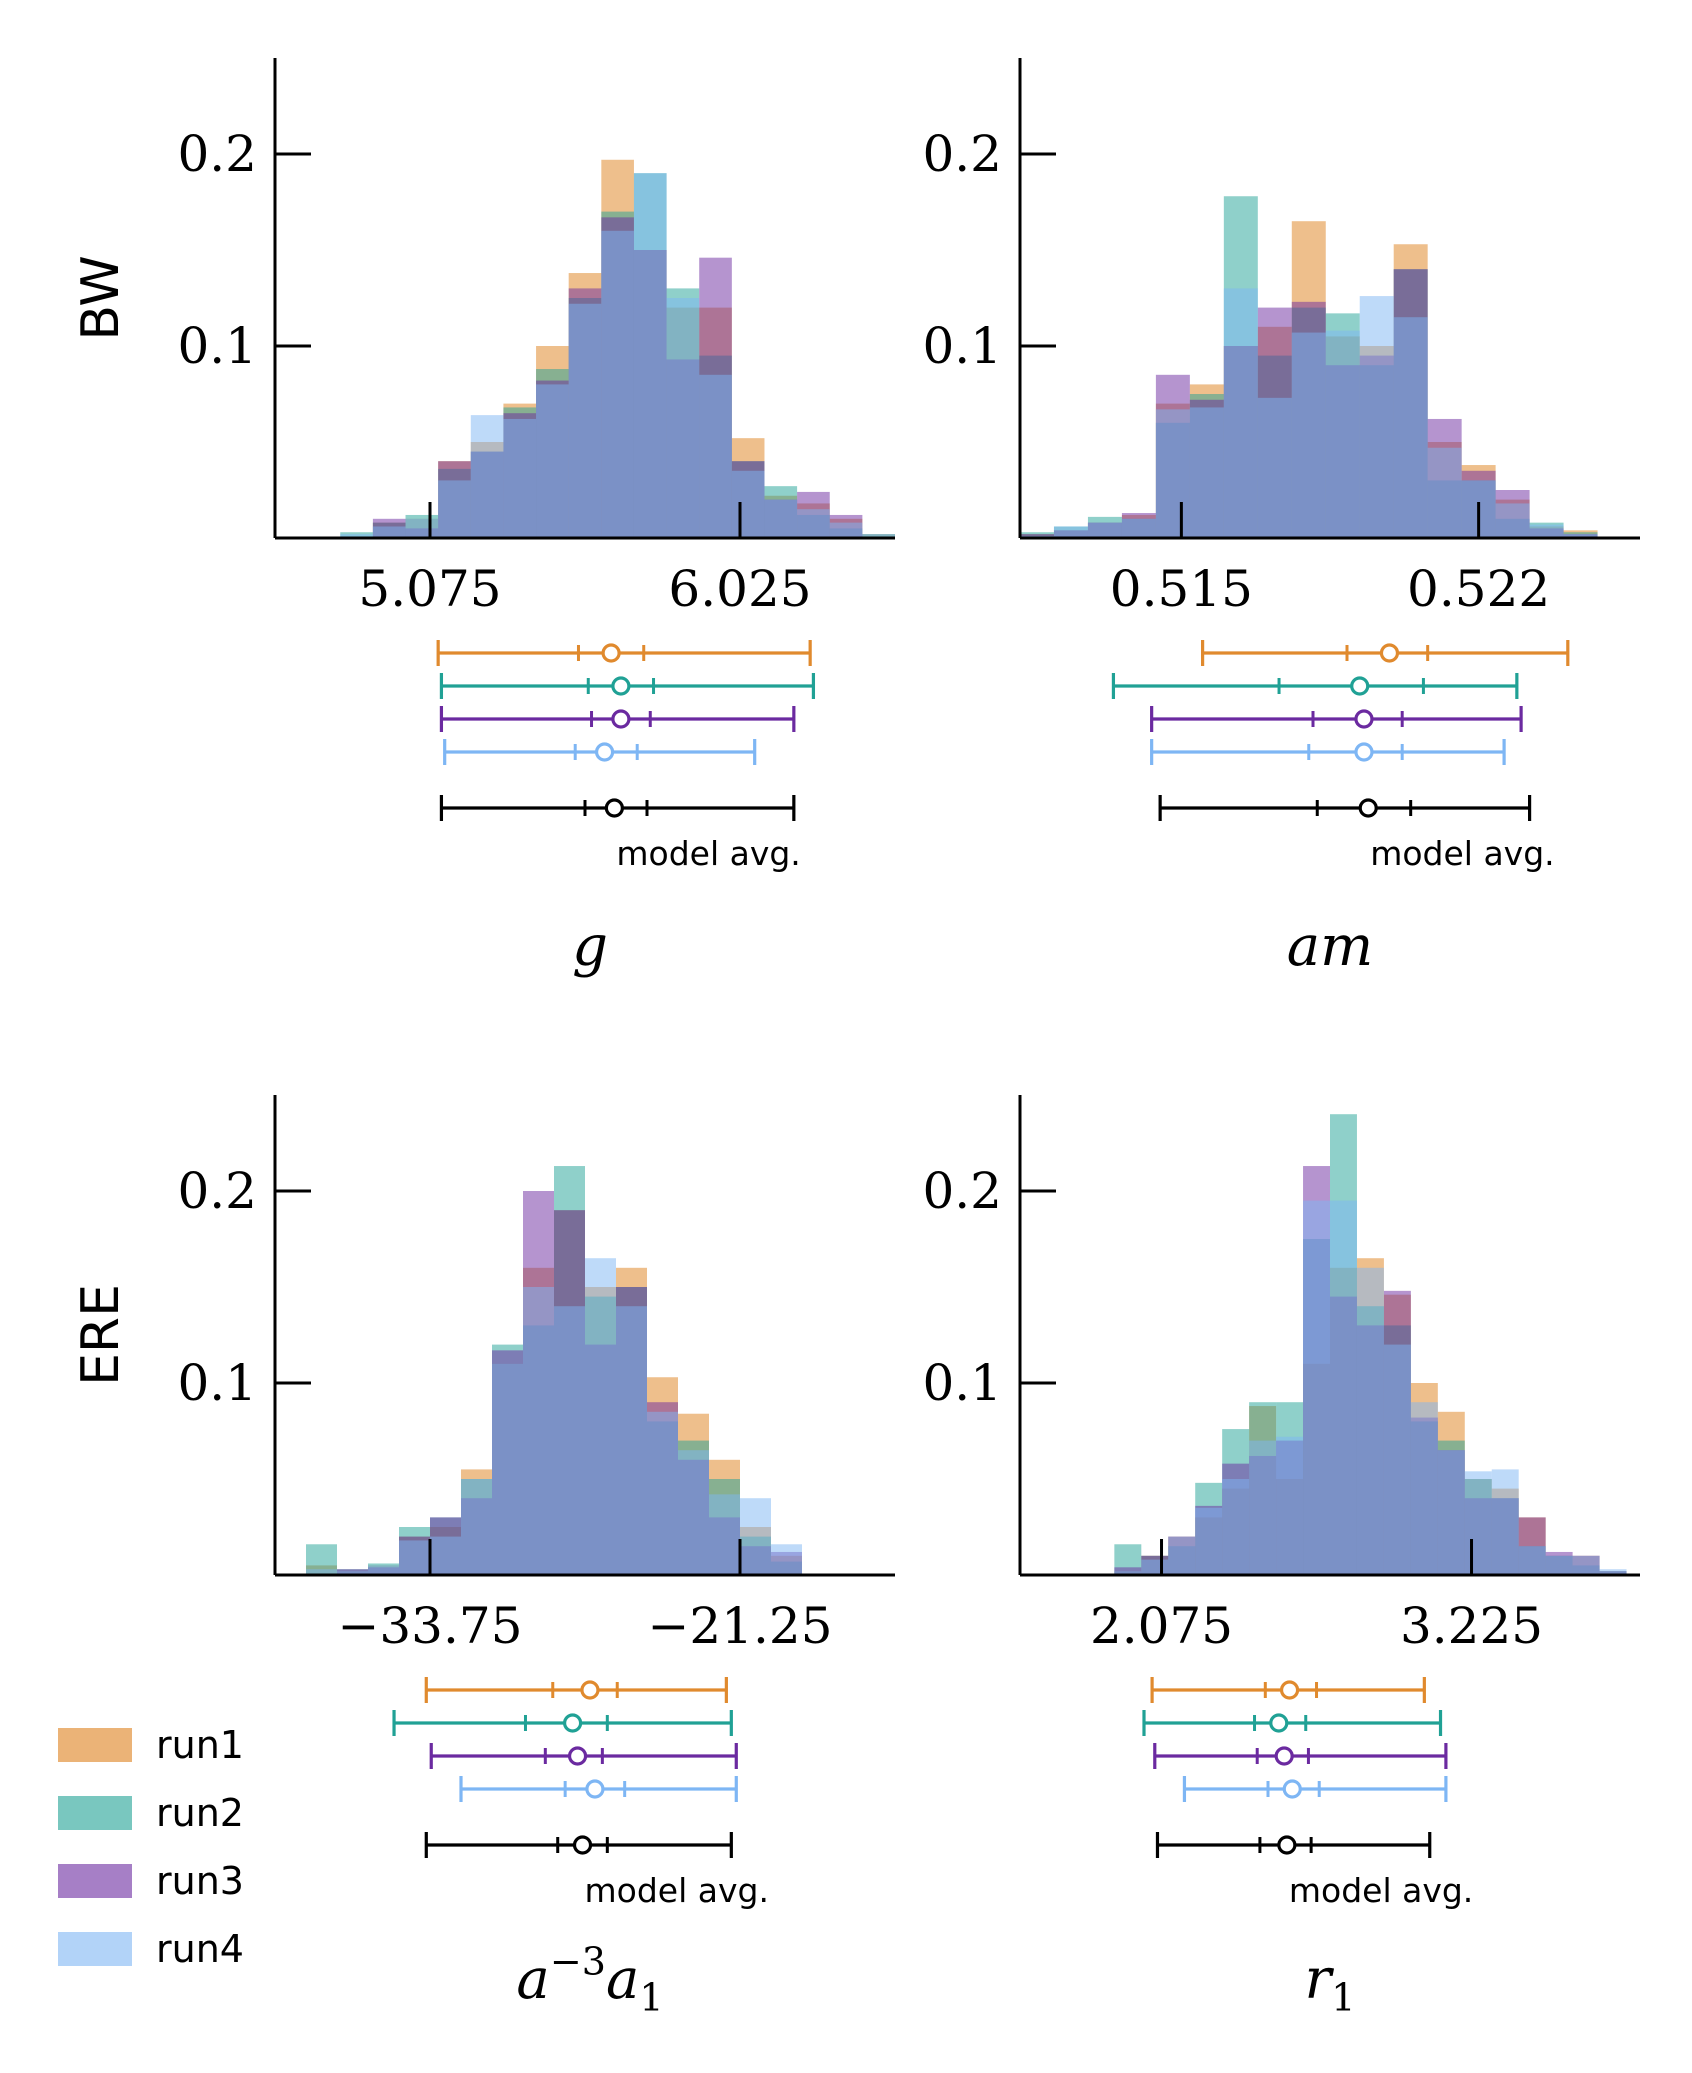 The image size is (1692, 2073). I want to click on legend-entry-run3: run3, so click(151, 1881).